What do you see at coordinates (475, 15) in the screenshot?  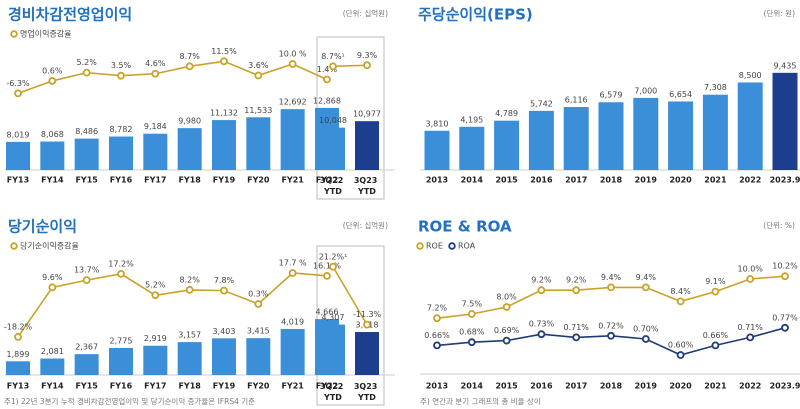 I see `chart-title: 주당순이익(EPS)` at bounding box center [475, 15].